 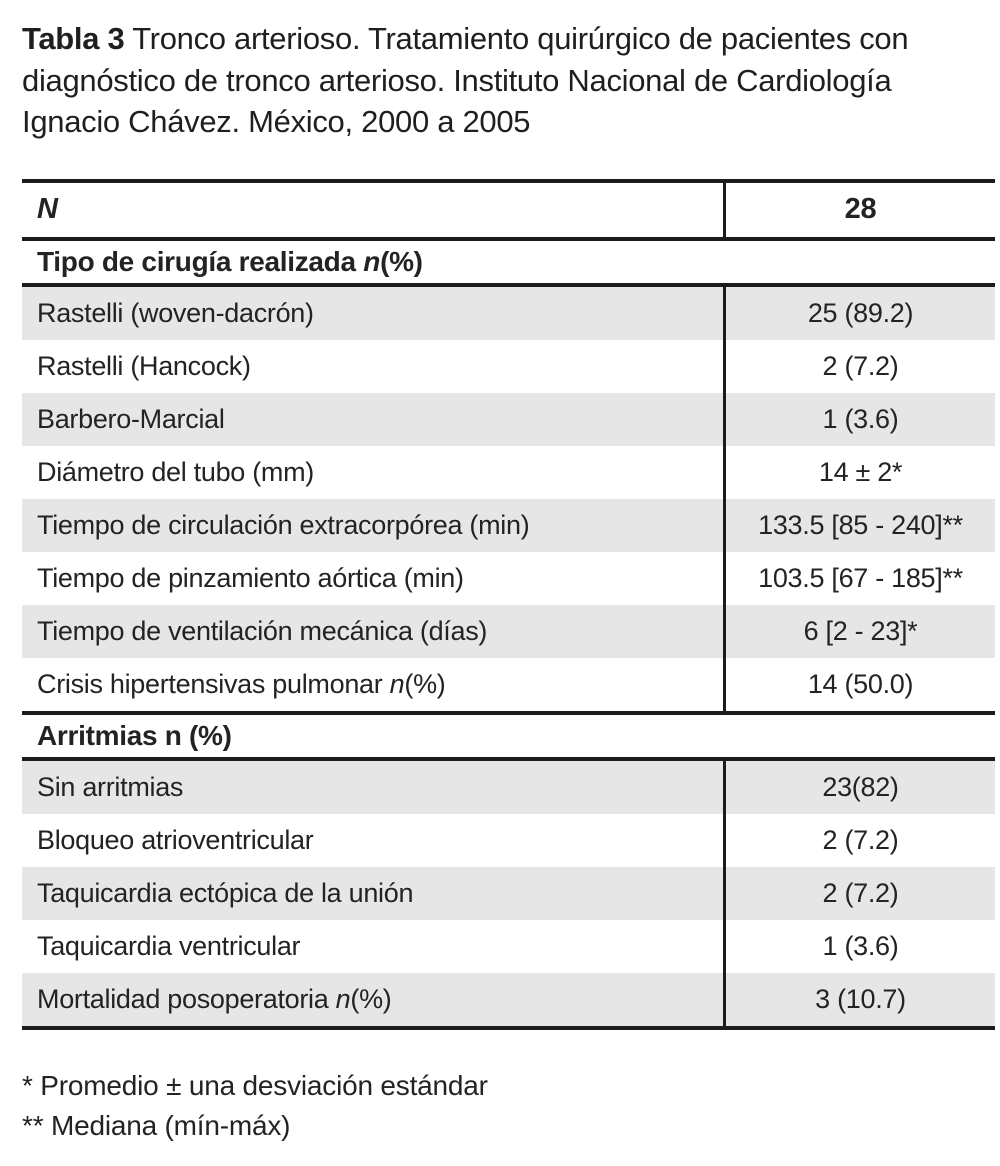 I want to click on table-caption-number: Tabla 3, so click(x=73, y=38).